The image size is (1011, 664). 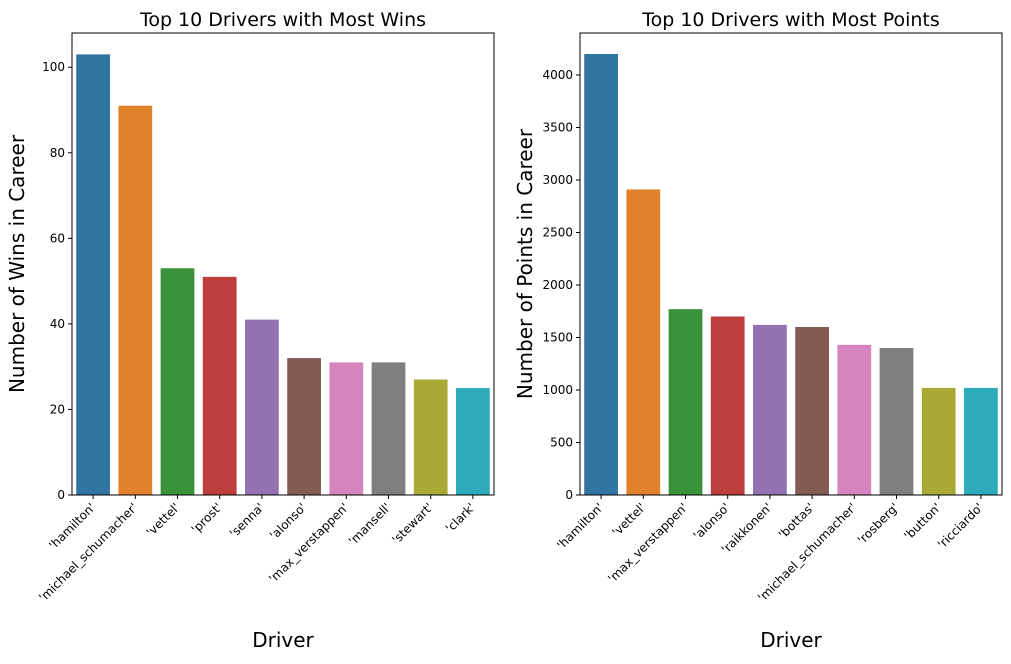 What do you see at coordinates (557, 128) in the screenshot?
I see `points-ytick-label-7: 3500` at bounding box center [557, 128].